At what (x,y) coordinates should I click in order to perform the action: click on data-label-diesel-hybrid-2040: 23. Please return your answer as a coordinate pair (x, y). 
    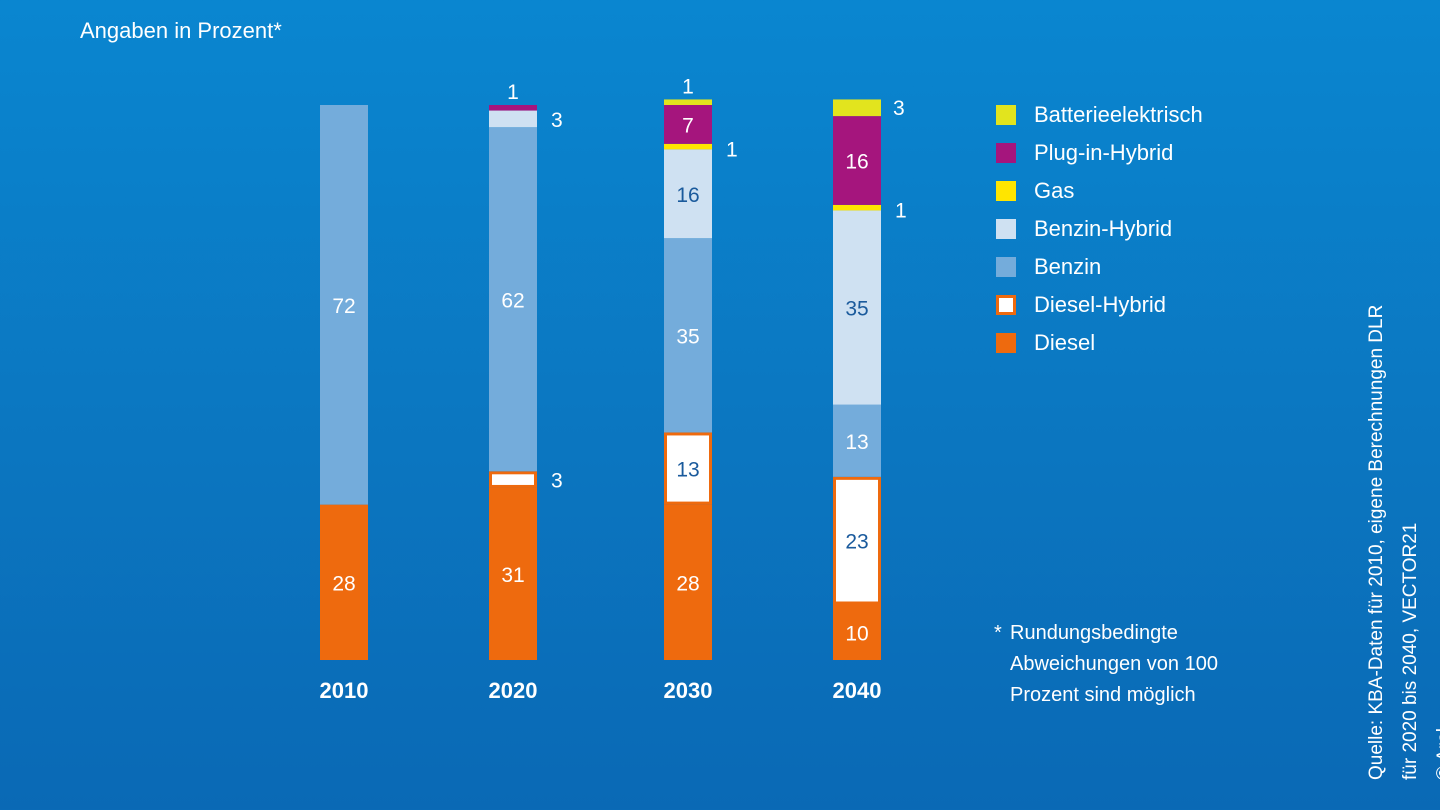
    Looking at the image, I should click on (856, 542).